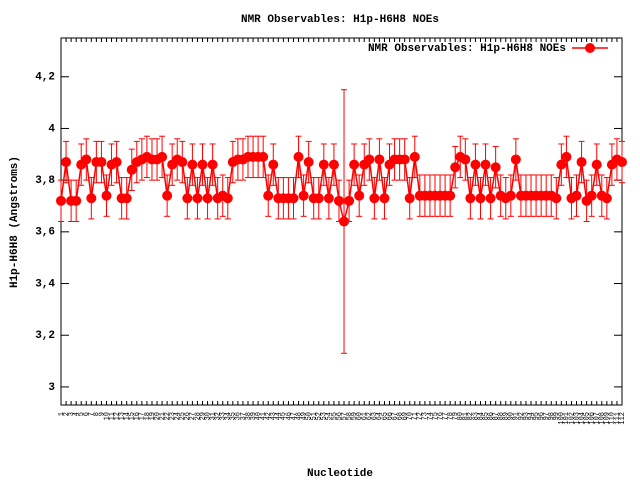 This screenshot has width=640, height=480. I want to click on x-tick-label: 109, so click(608, 418).